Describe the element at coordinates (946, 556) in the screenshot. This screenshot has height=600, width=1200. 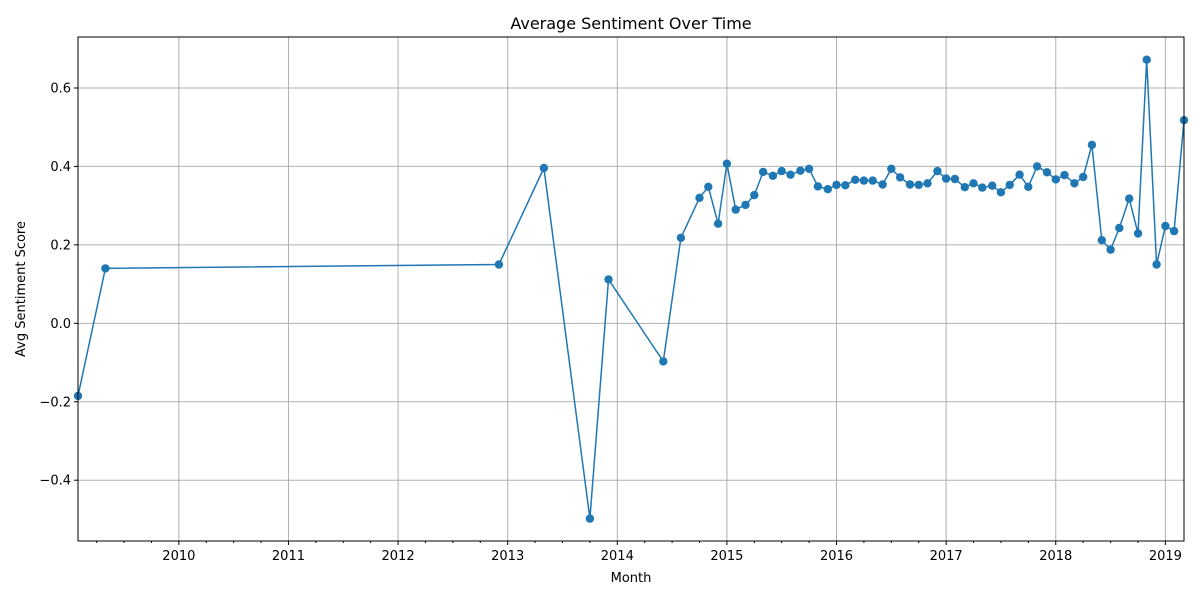
I see `x-tick-label: 2017` at that location.